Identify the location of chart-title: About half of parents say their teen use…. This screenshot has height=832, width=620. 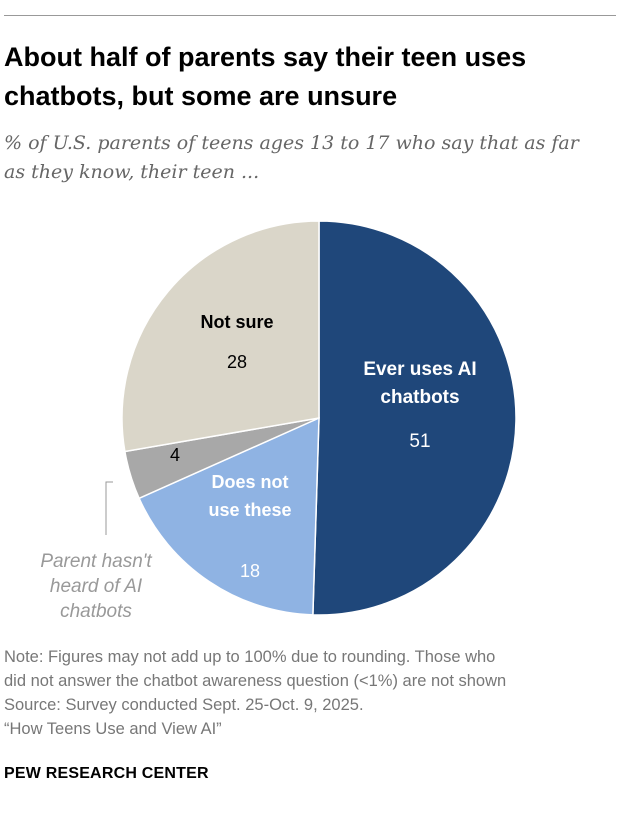
(265, 76).